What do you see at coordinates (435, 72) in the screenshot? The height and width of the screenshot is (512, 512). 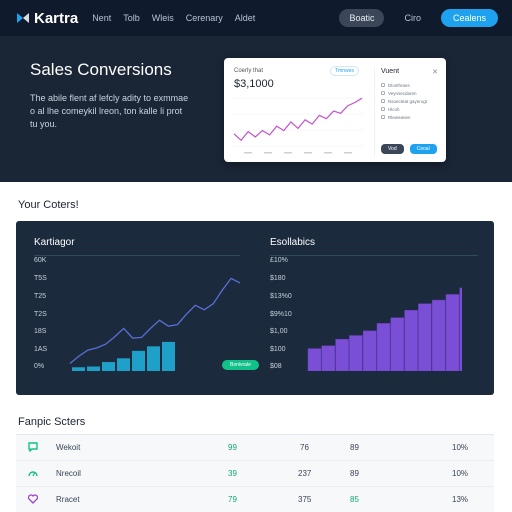 I see `close-icon: ✕` at bounding box center [435, 72].